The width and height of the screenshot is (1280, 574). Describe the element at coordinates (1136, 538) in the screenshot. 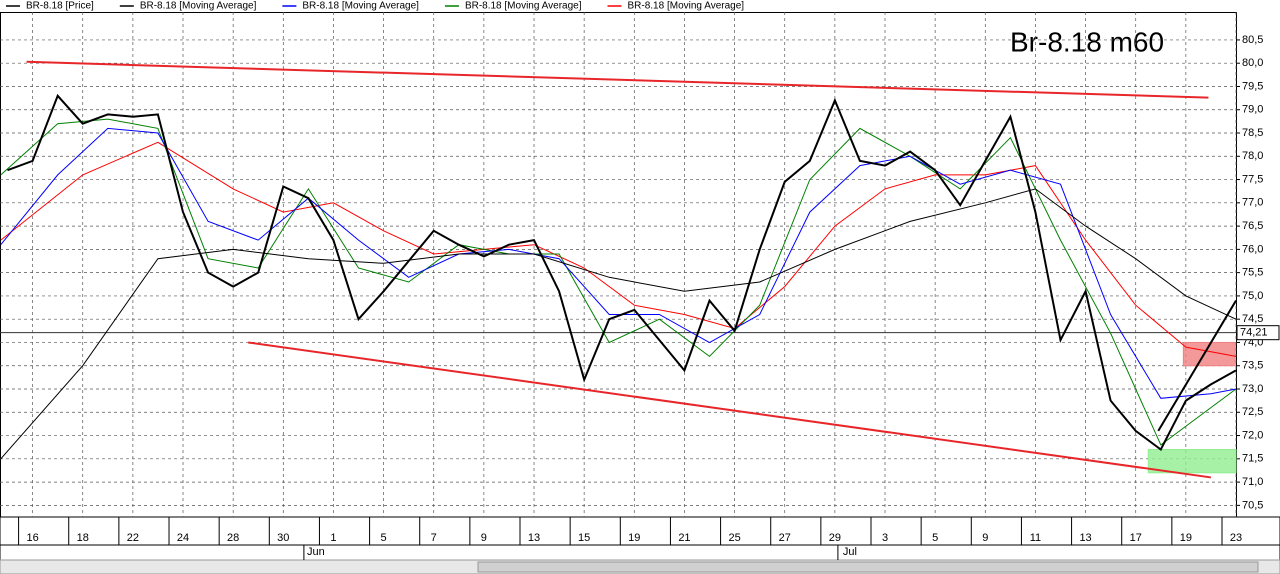

I see `x-tick-label: 17` at that location.